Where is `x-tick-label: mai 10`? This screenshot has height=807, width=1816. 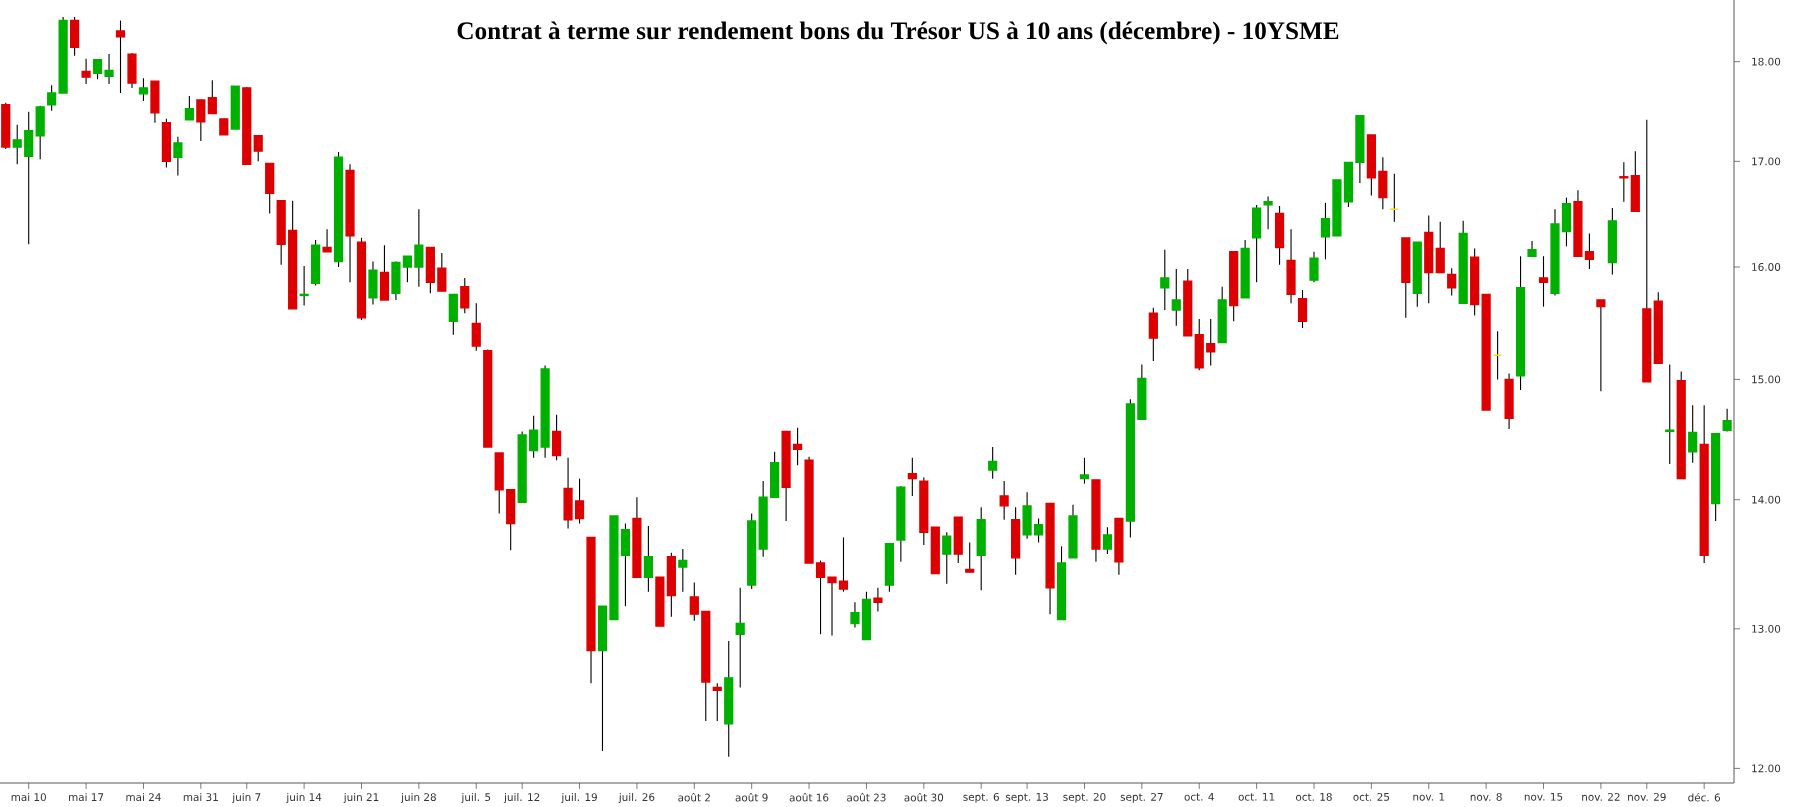
x-tick-label: mai 10 is located at coordinates (28, 797).